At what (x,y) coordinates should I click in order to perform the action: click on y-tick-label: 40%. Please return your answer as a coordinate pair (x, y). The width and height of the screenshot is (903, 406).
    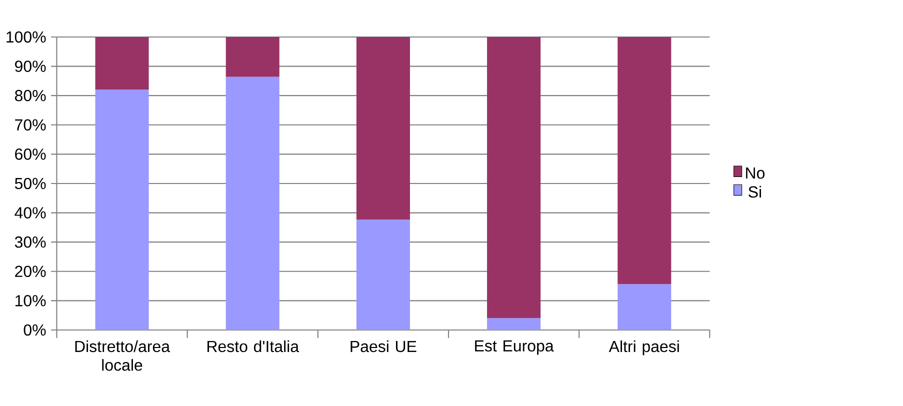
    Looking at the image, I should click on (30, 212).